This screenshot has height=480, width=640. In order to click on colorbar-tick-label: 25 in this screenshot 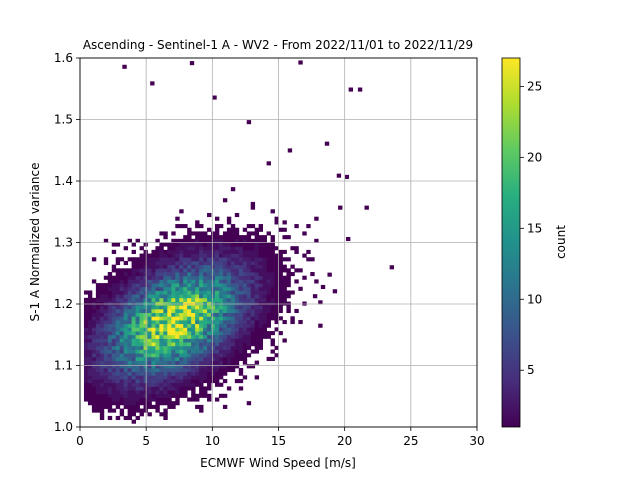, I will do `click(534, 86)`.